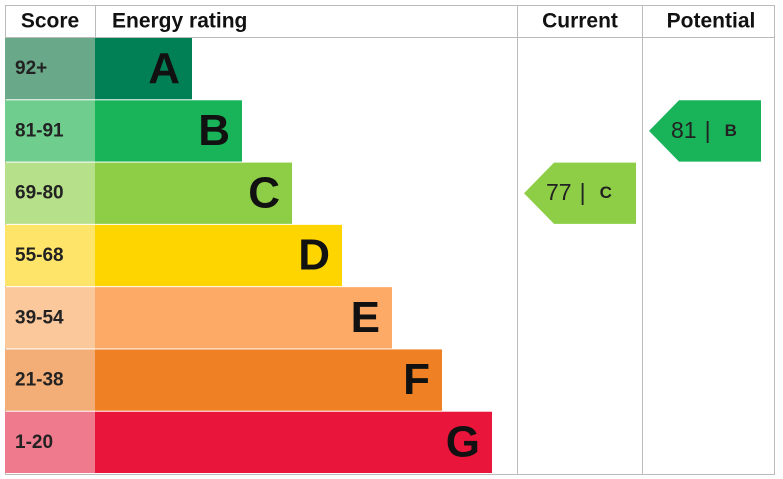 This screenshot has height=479, width=783. What do you see at coordinates (684, 130) in the screenshot?
I see `potential-score: 81` at bounding box center [684, 130].